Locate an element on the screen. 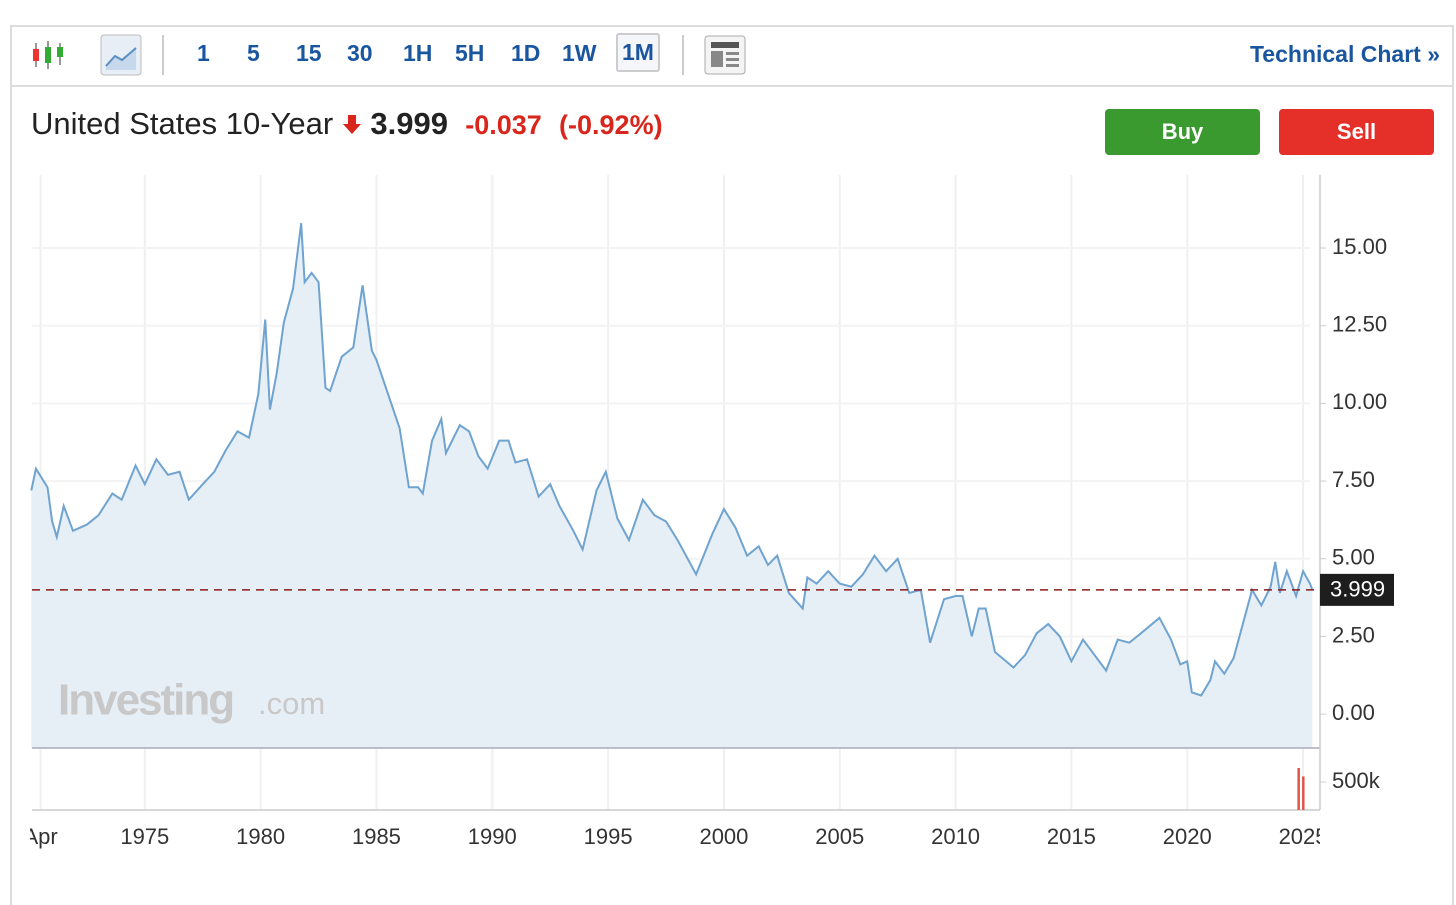  interval-button: 5 is located at coordinates (253, 53).